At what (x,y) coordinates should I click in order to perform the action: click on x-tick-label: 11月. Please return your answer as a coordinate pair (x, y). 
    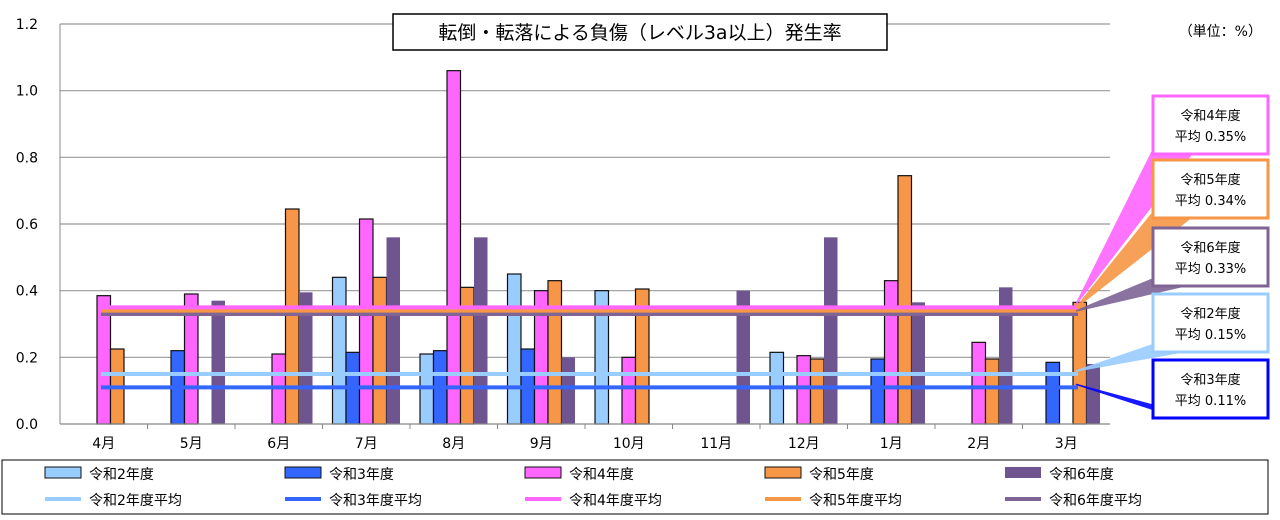
    Looking at the image, I should click on (716, 444).